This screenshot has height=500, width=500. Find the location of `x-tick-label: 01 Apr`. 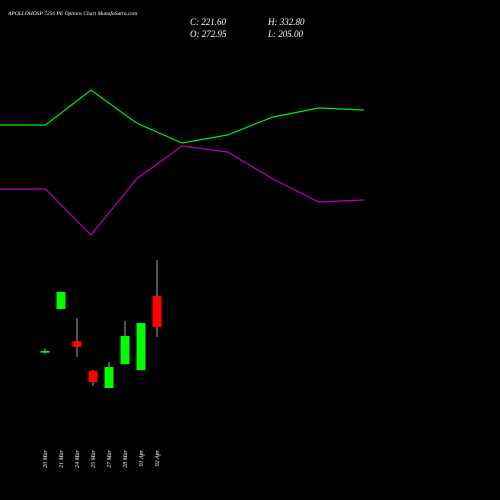

x-tick-label: 01 Apr is located at coordinates (142, 457).